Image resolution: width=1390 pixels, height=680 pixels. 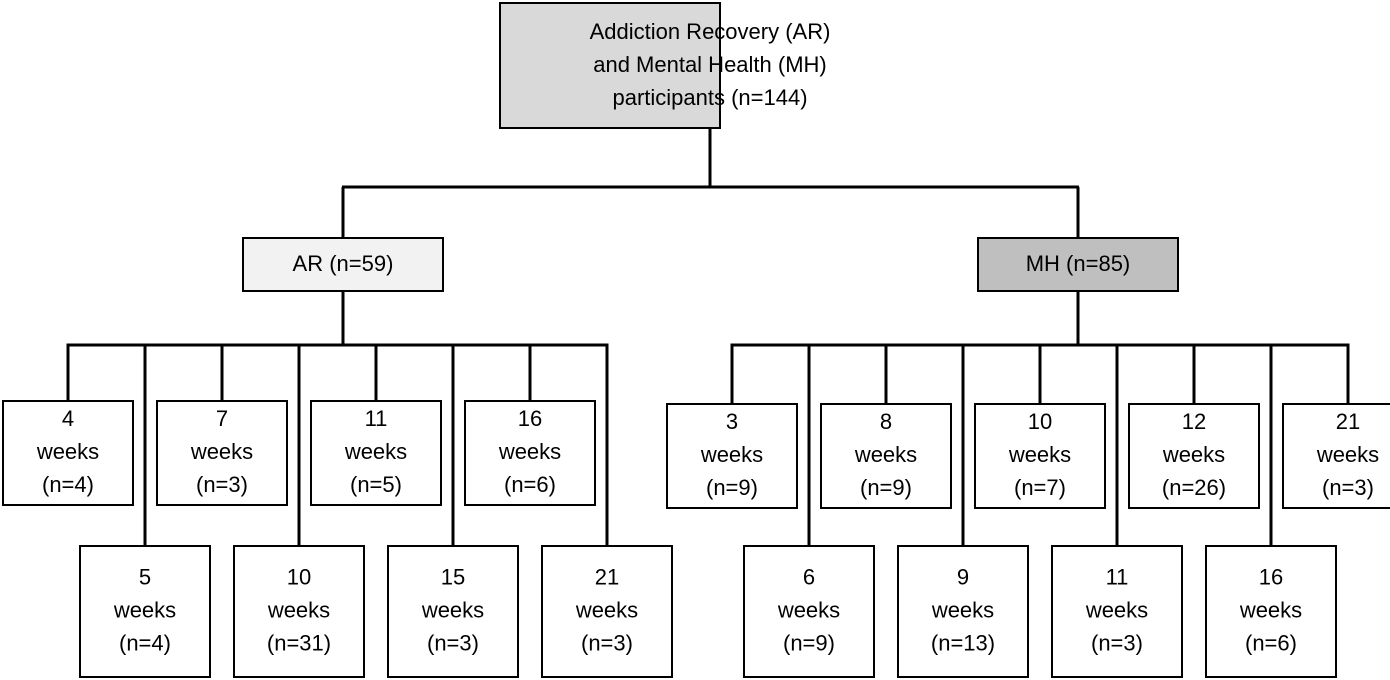 I want to click on week-text: (n=5), so click(x=376, y=484).